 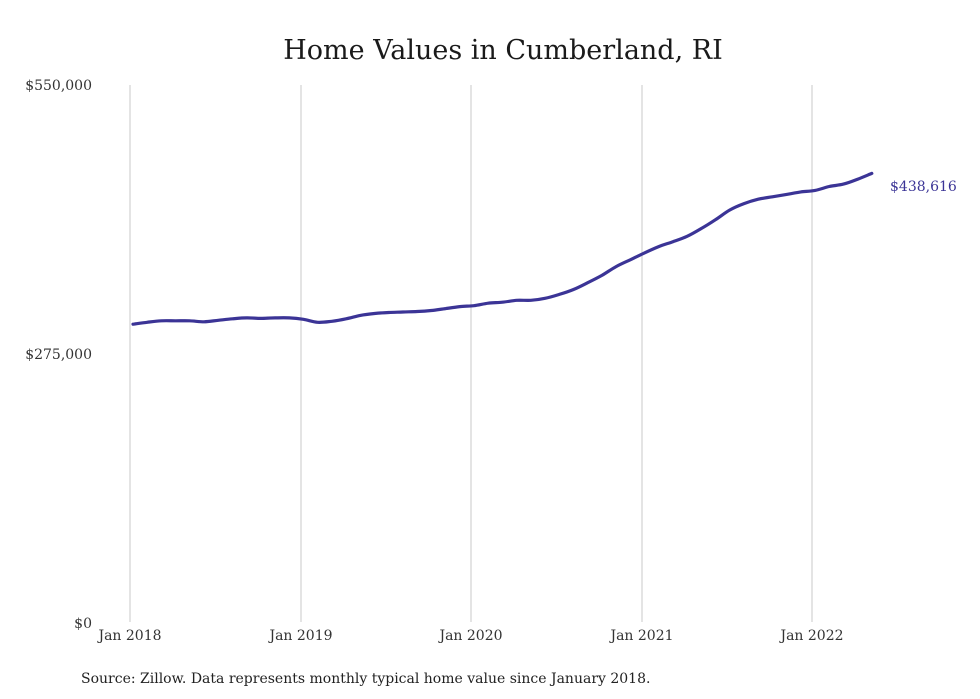 I want to click on x-tick-label-2018: Jan 2018, so click(x=128, y=636).